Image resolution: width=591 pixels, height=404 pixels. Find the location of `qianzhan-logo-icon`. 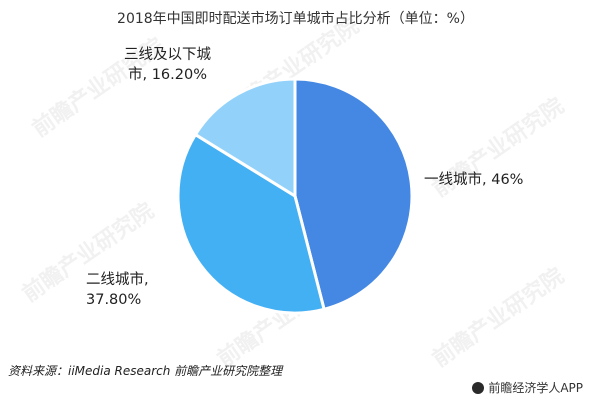

qianzhan-logo-icon is located at coordinates (478, 387).